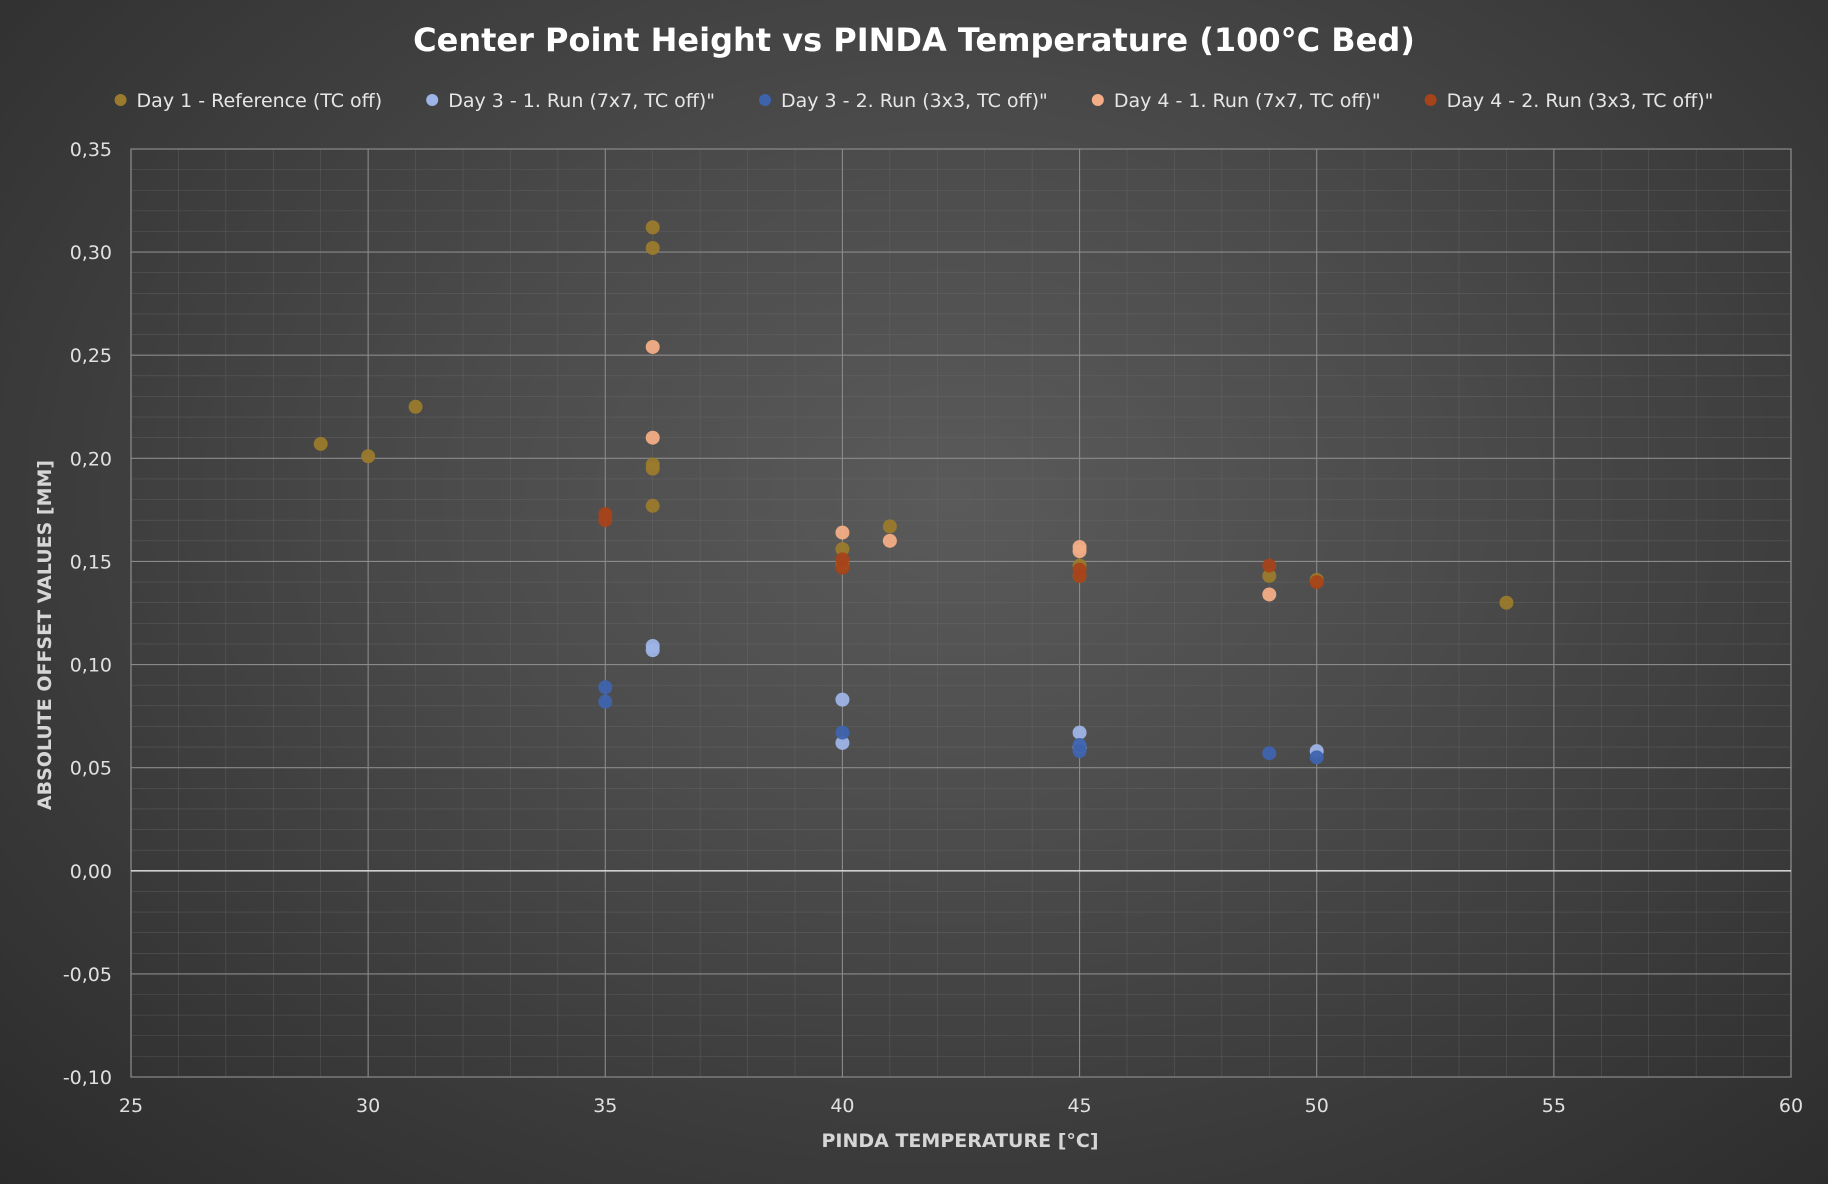  Describe the element at coordinates (91, 356) in the screenshot. I see `y-tick-label: 0,25` at that location.